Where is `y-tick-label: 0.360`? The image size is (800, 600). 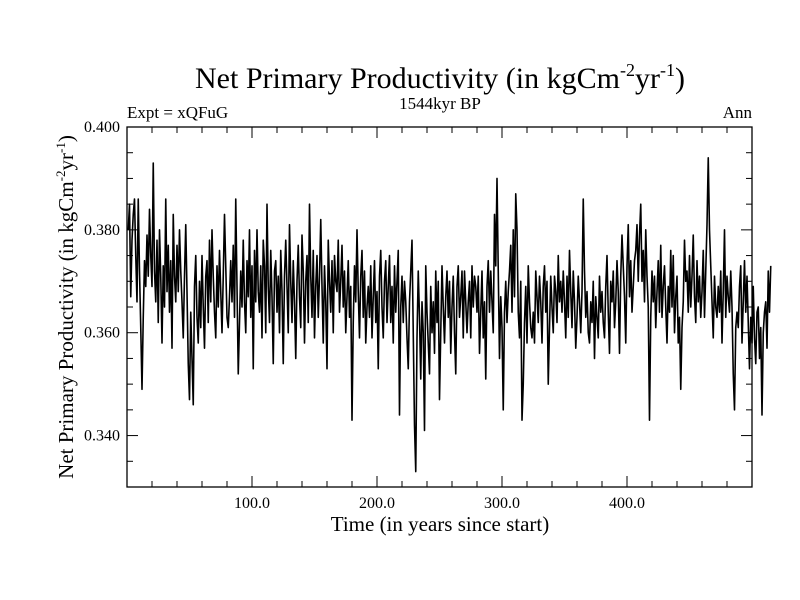
y-tick-label: 0.360 is located at coordinates (102, 333).